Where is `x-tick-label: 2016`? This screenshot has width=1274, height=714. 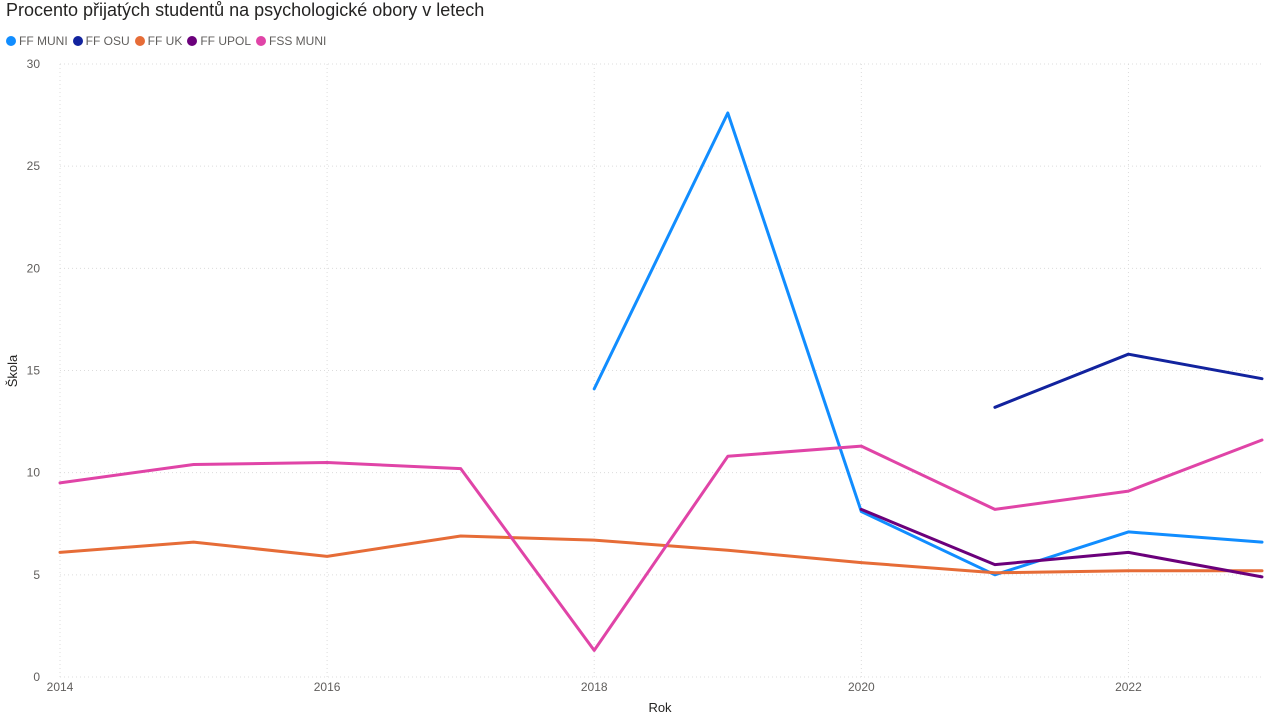
x-tick-label: 2016 is located at coordinates (327, 687).